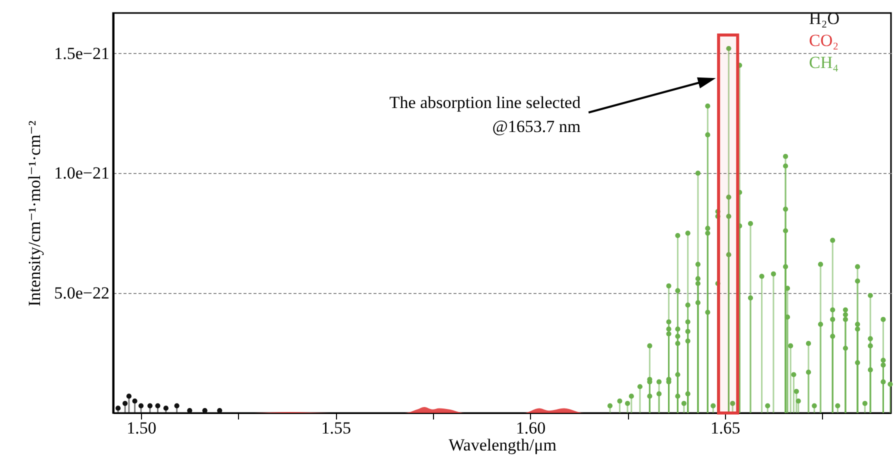 The image size is (894, 466). I want to click on x-axis-title: Wavelength/μm, so click(502, 445).